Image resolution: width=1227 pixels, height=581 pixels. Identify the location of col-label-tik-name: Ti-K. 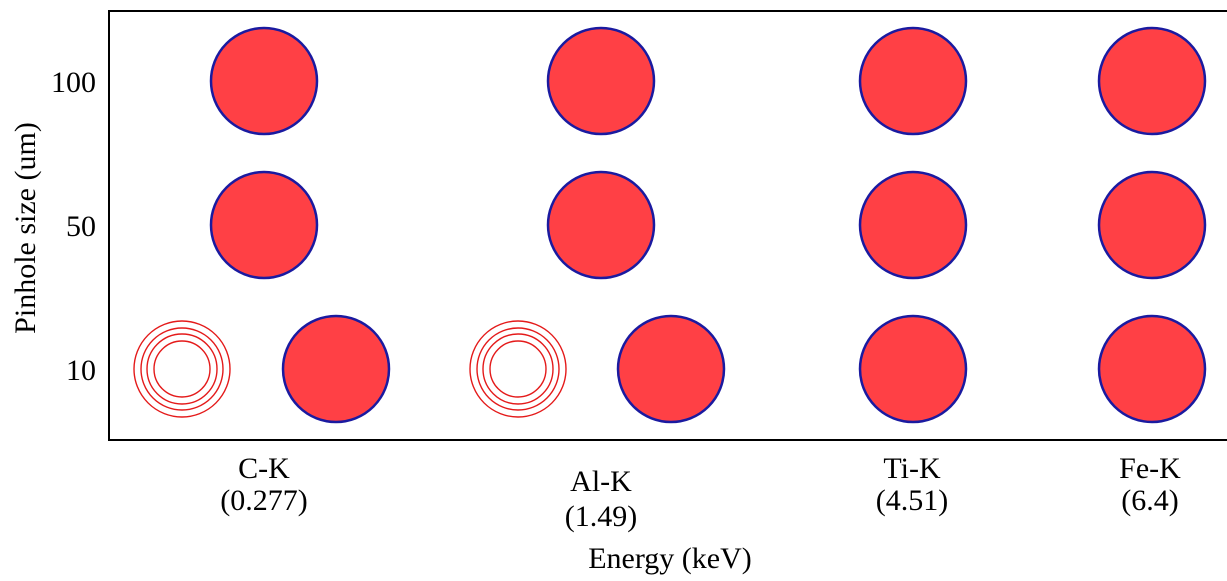
(912, 468).